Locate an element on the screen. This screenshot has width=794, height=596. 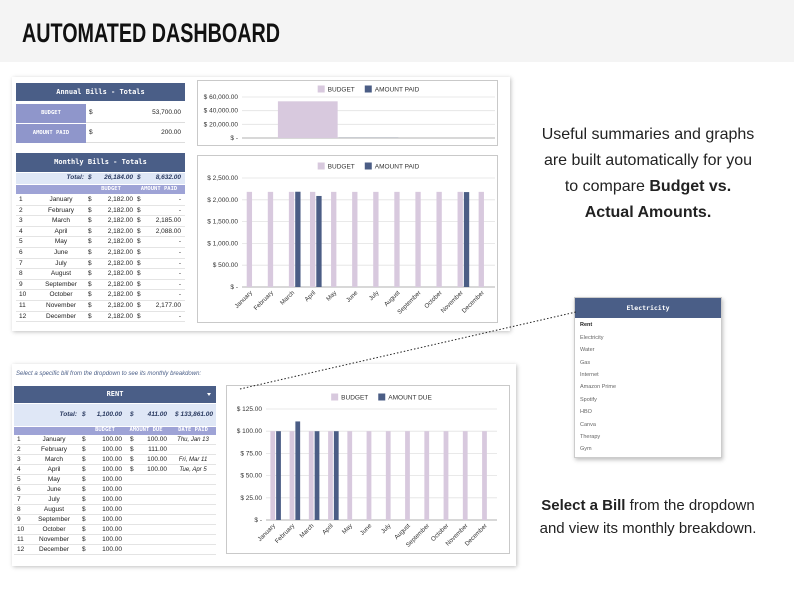
text-line: to compare Budget vs. is located at coordinates (648, 187).